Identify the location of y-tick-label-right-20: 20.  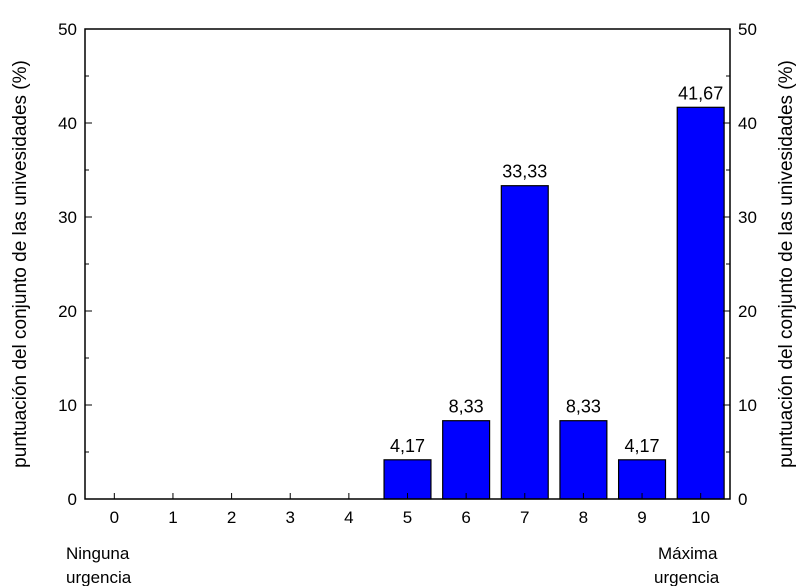
(747, 311).